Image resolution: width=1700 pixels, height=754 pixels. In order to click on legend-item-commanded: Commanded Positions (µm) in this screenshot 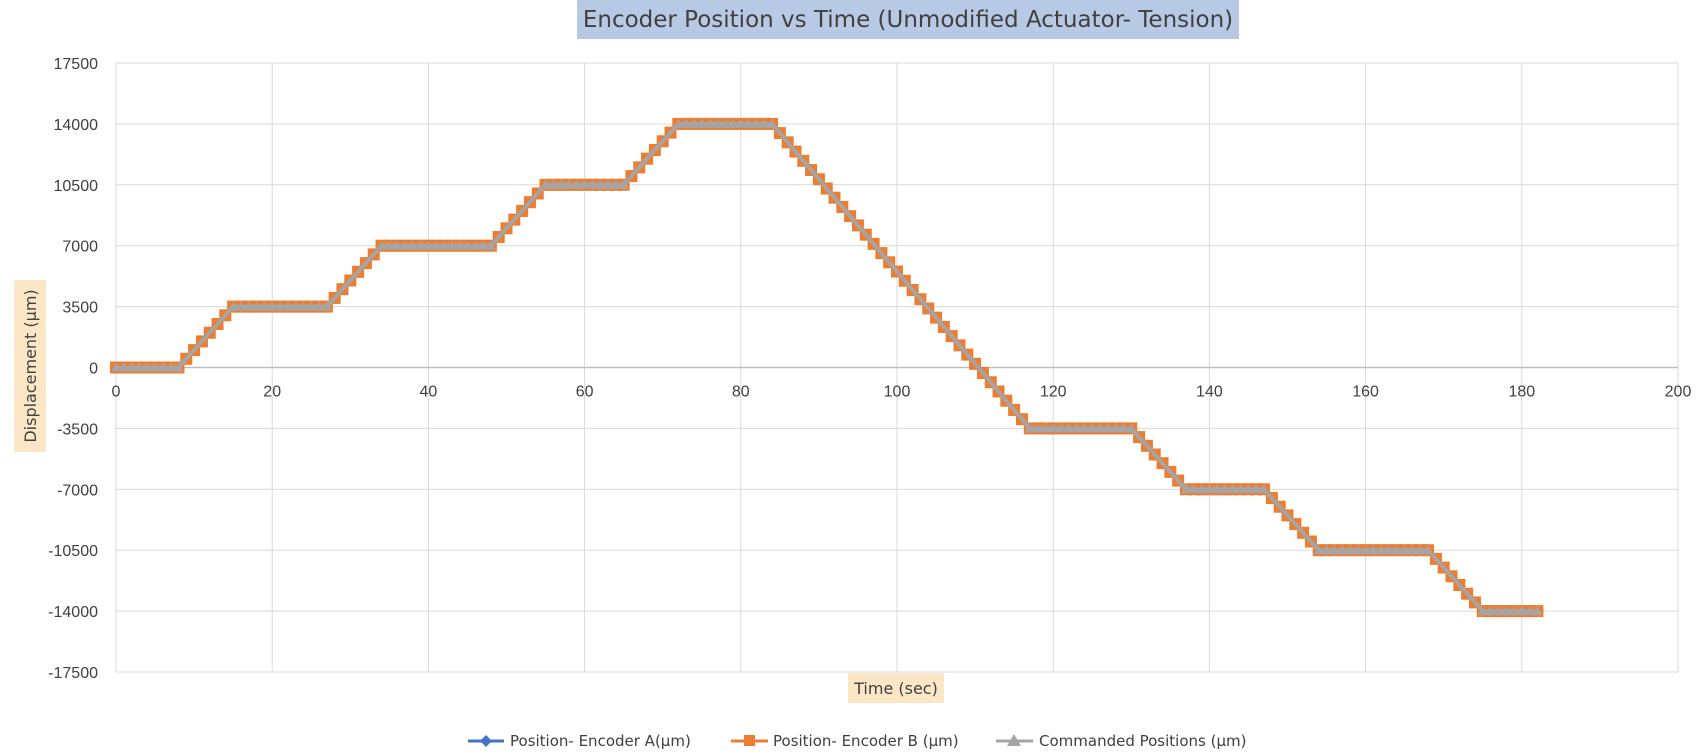, I will do `click(1121, 741)`.